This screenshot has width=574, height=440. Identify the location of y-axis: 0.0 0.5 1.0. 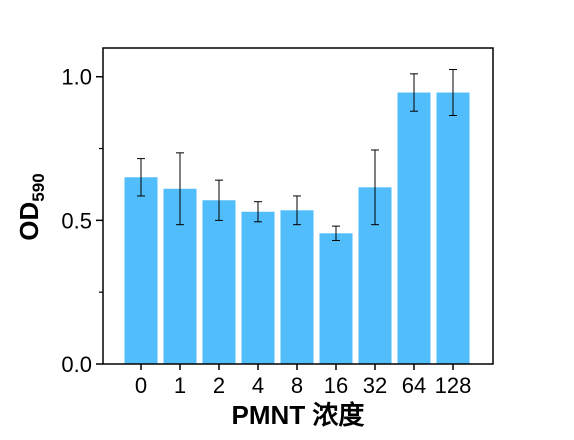
(82, 221).